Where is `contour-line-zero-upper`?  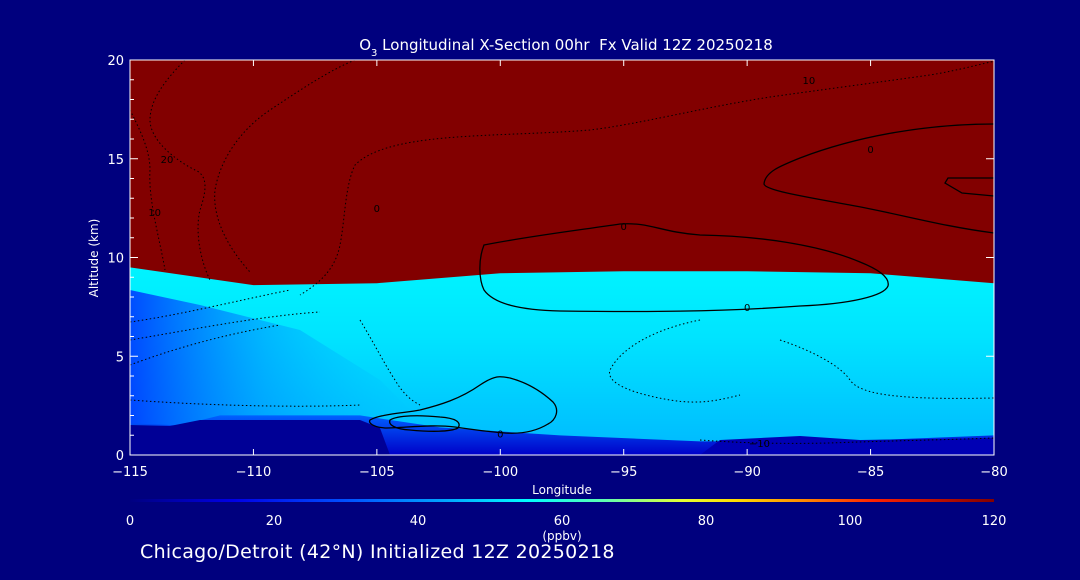 contour-line-zero-upper is located at coordinates (878, 178).